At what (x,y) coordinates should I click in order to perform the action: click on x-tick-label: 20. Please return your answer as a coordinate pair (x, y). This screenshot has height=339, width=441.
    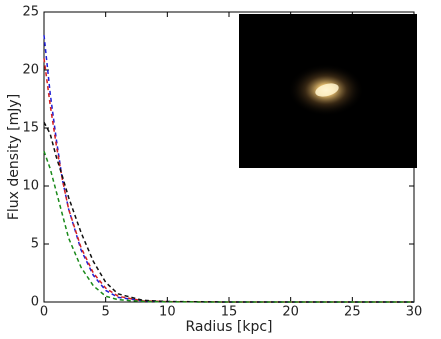
    Looking at the image, I should click on (290, 312).